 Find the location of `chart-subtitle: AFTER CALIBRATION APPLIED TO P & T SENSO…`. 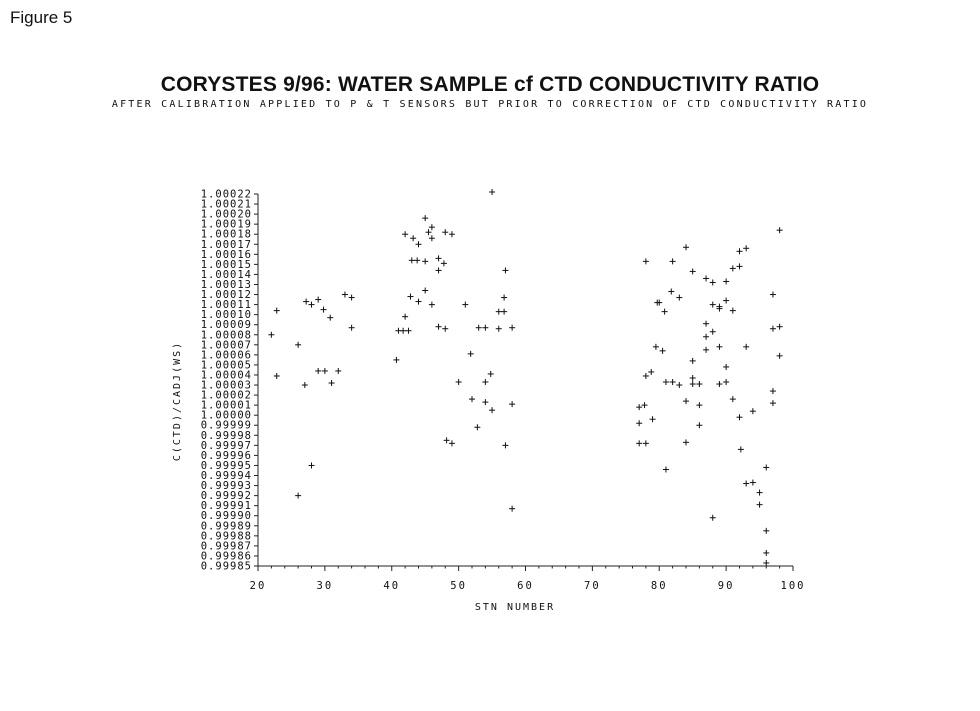

chart-subtitle: AFTER CALIBRATION APPLIED TO P & T SENSO… is located at coordinates (490, 104).